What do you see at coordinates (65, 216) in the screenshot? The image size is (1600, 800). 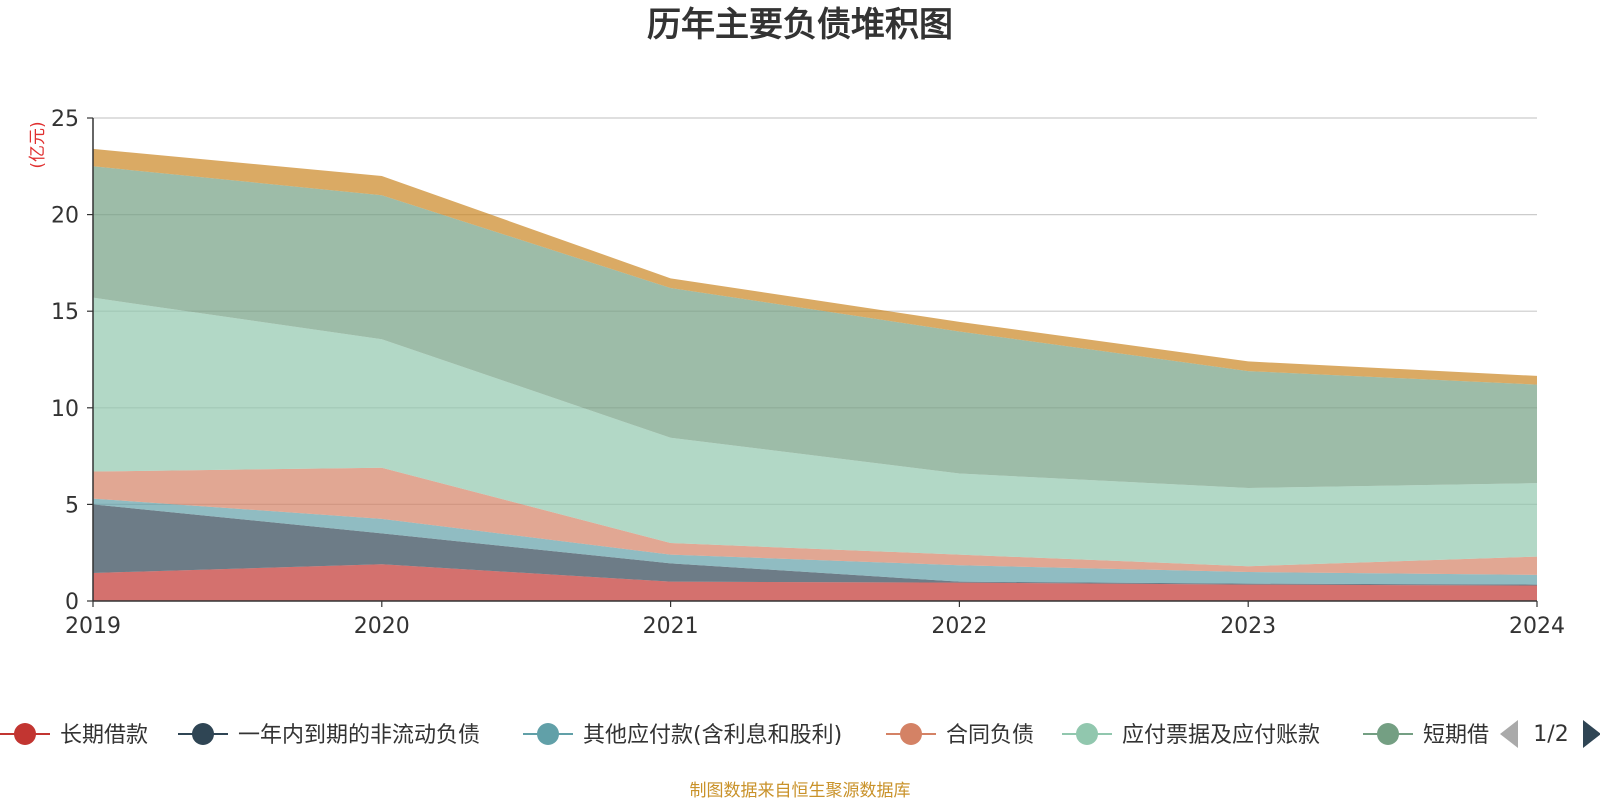 I see `y-tick-label: 20` at bounding box center [65, 216].